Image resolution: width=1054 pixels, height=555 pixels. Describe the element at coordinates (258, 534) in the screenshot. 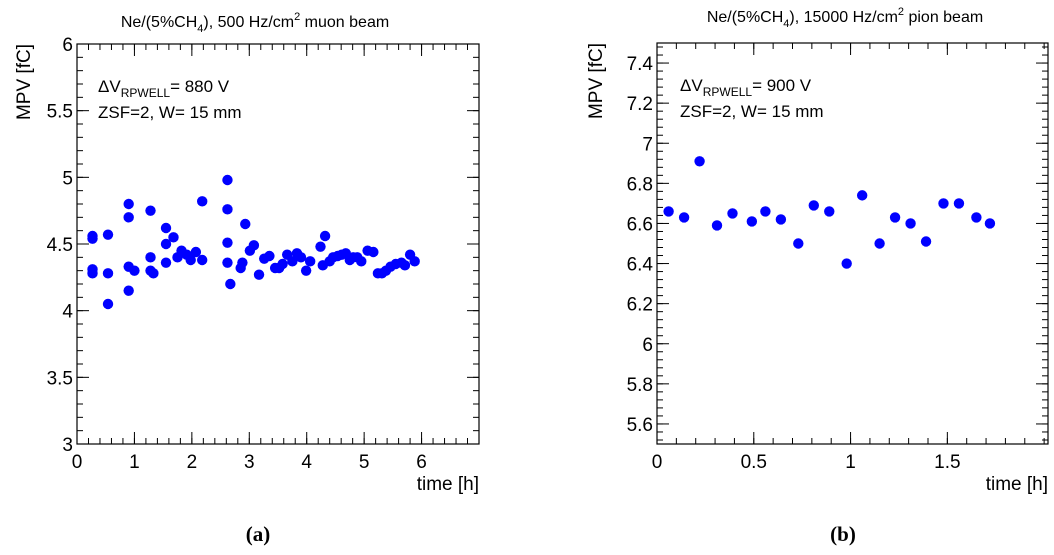

I see `panel-a-caption: (a)` at that location.